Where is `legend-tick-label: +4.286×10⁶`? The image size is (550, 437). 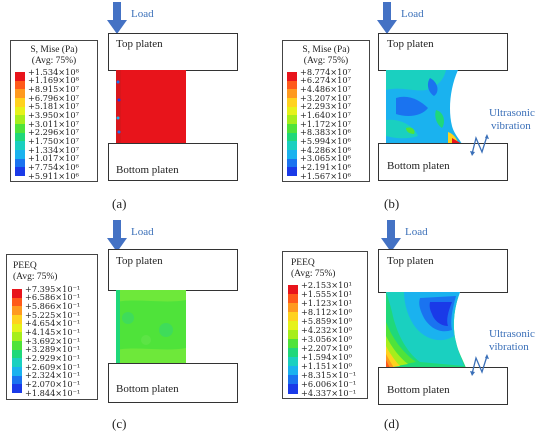
legend-tick-label: +4.286×10⁶ is located at coordinates (325, 149).